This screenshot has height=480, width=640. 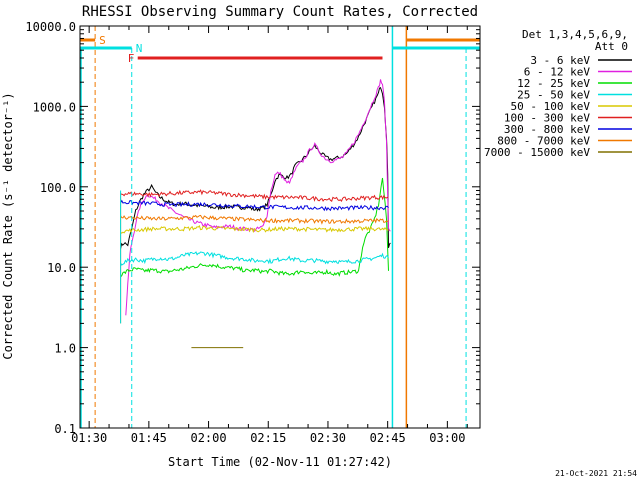 I want to click on legend-label-5: 100 - 300 keV, so click(x=547, y=118).